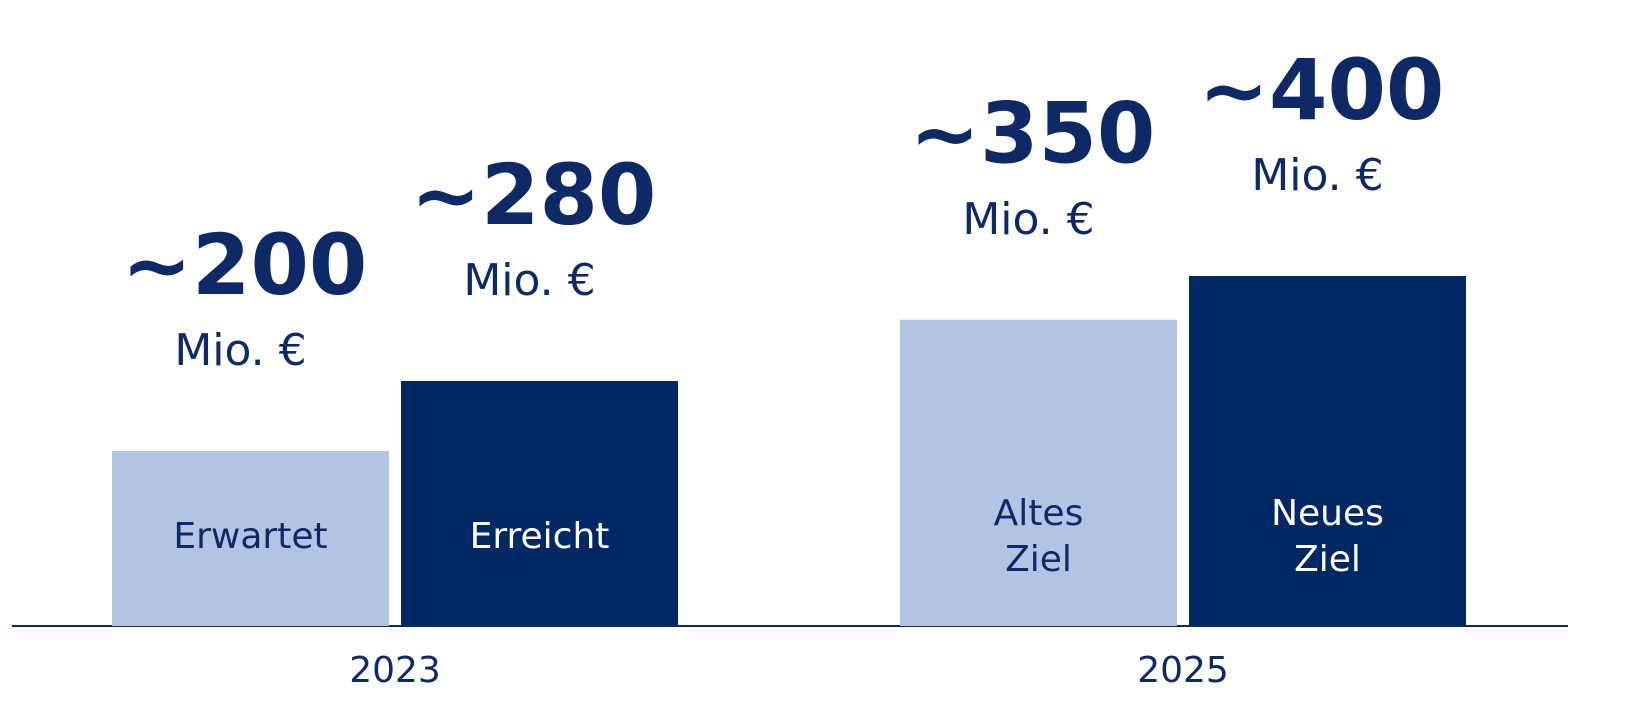 This screenshot has height=715, width=1627. What do you see at coordinates (395, 670) in the screenshot?
I see `group-label: 2023` at bounding box center [395, 670].